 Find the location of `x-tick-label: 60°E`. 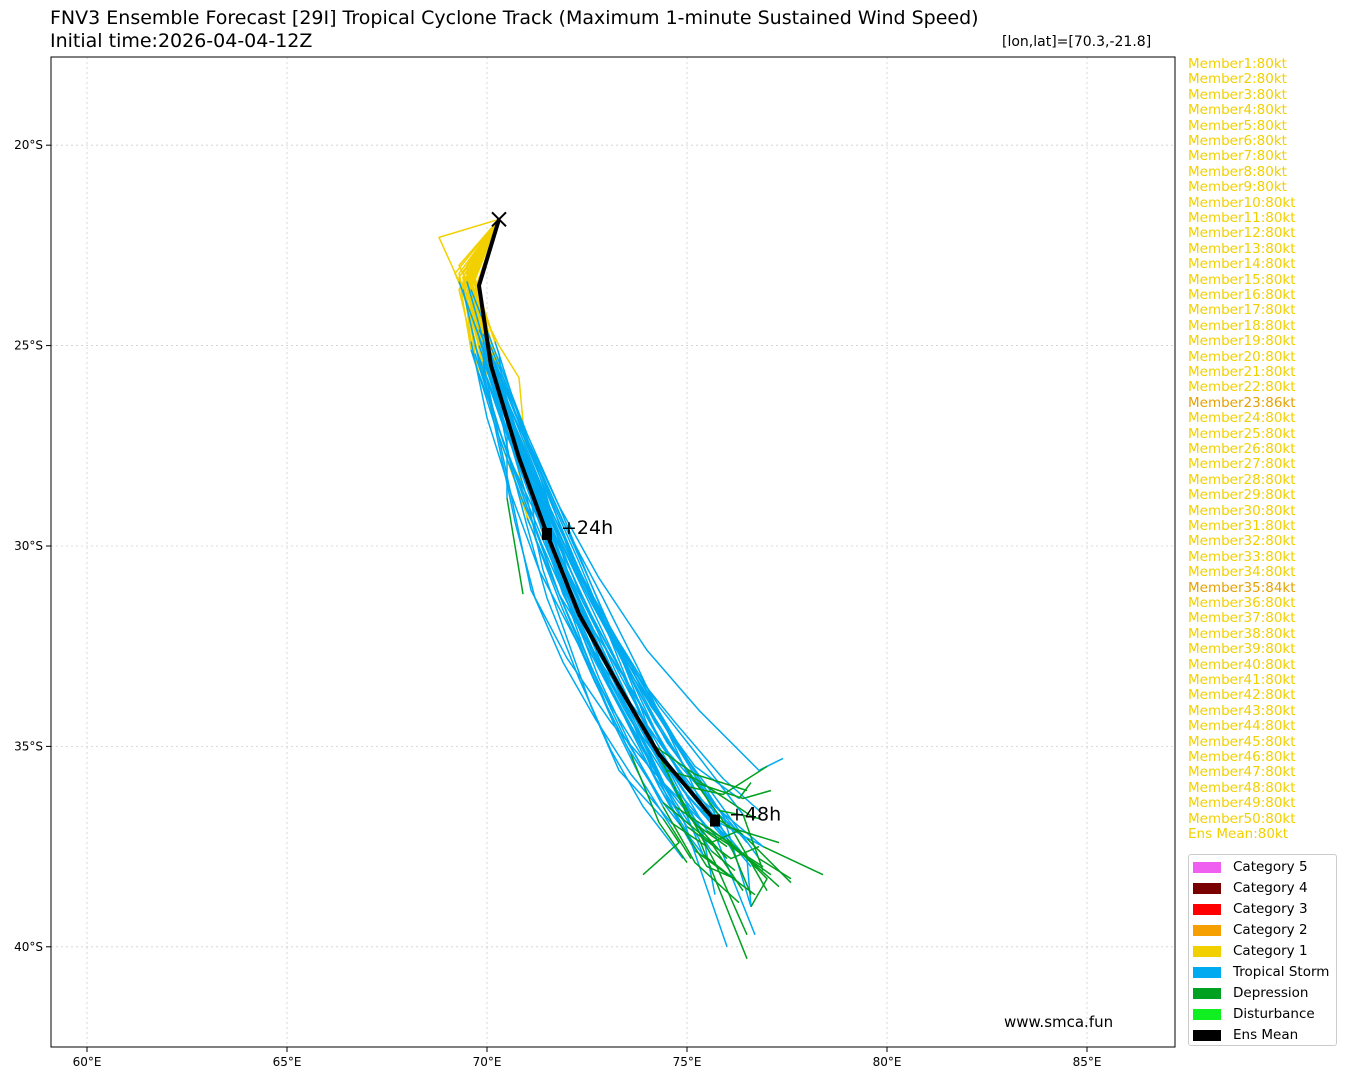

x-tick-label: 60°E is located at coordinates (87, 1062).